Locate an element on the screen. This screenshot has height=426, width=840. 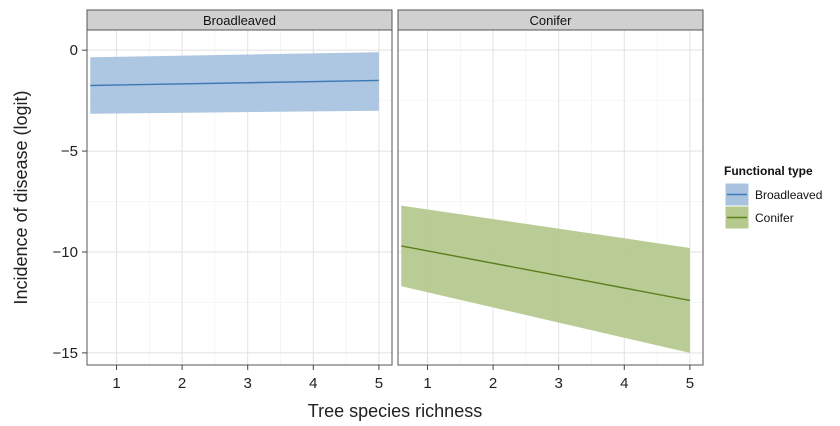
strip-label: Conifer is located at coordinates (551, 20).